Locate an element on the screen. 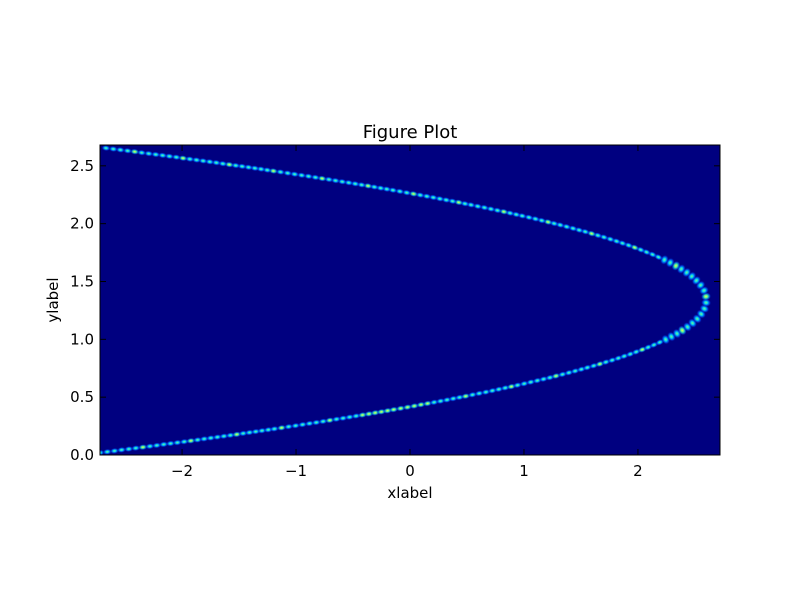 The height and width of the screenshot is (600, 800). x-tick-label: 0 is located at coordinates (410, 471).